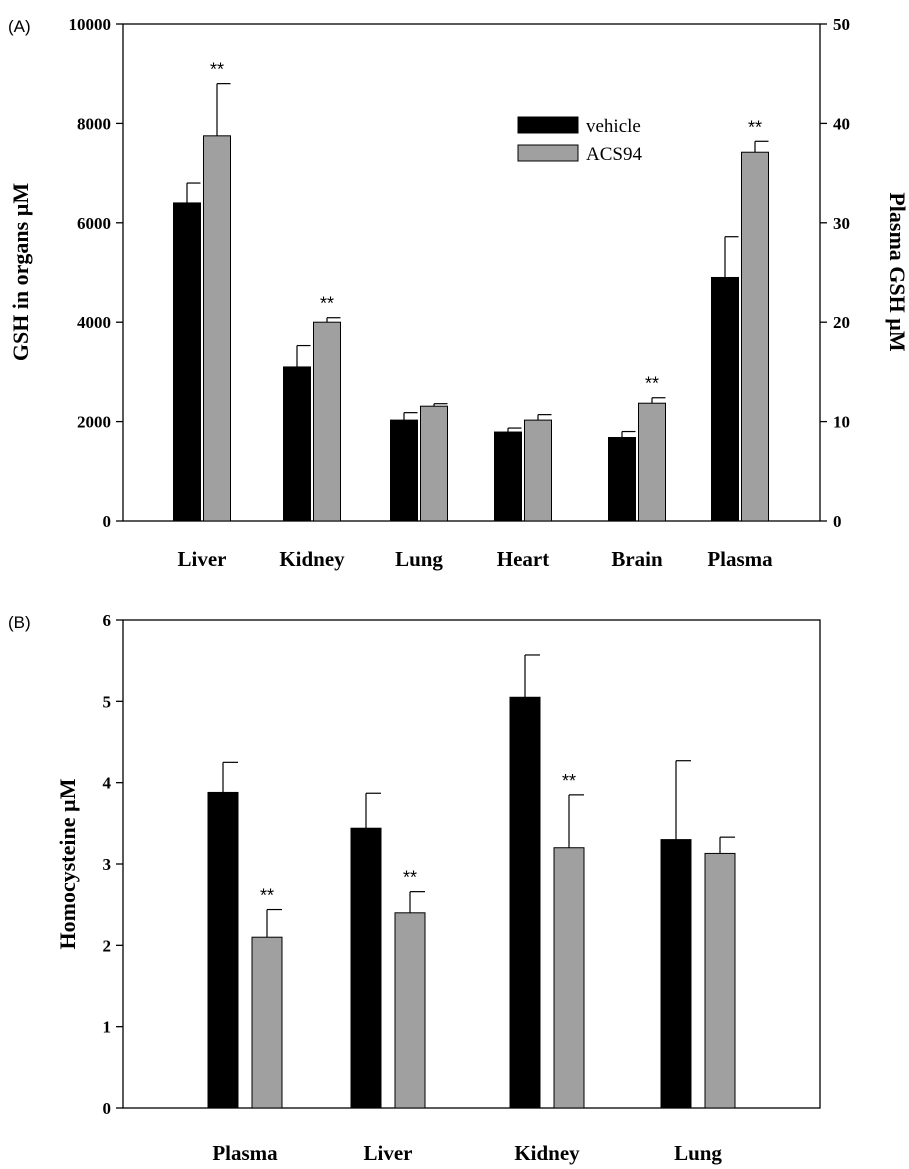 Image resolution: width=909 pixels, height=1169 pixels. I want to click on y-tick-label: 6000, so click(94, 223).